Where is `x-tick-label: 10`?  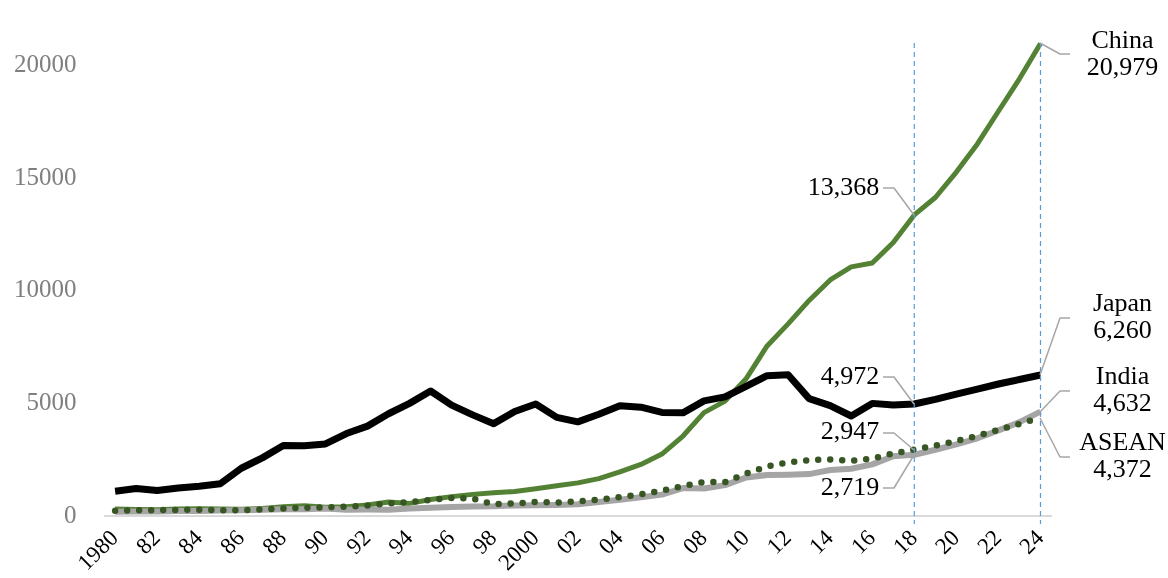 x-tick-label: 10 is located at coordinates (736, 541).